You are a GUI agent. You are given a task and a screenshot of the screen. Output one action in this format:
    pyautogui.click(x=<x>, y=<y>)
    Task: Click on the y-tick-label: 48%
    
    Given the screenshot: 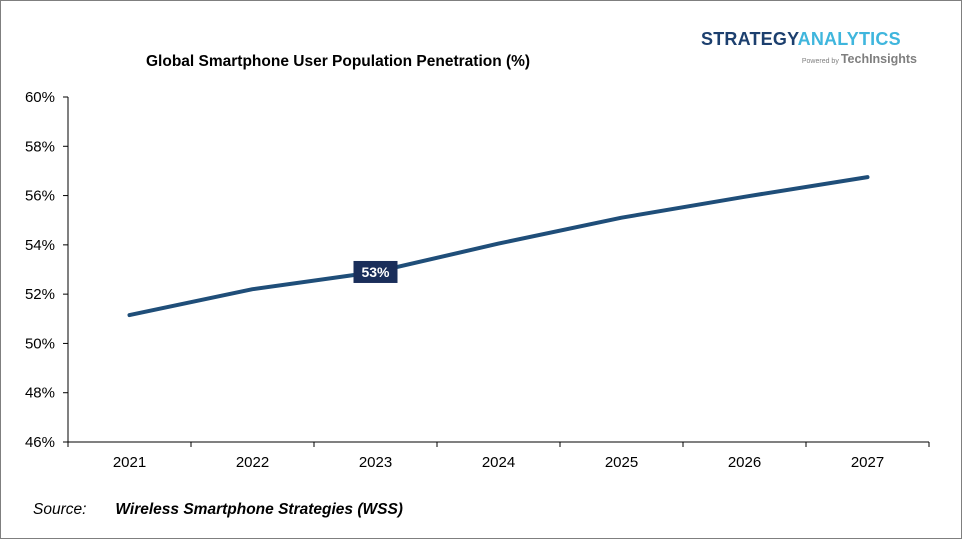 What is the action you would take?
    pyautogui.click(x=40, y=393)
    